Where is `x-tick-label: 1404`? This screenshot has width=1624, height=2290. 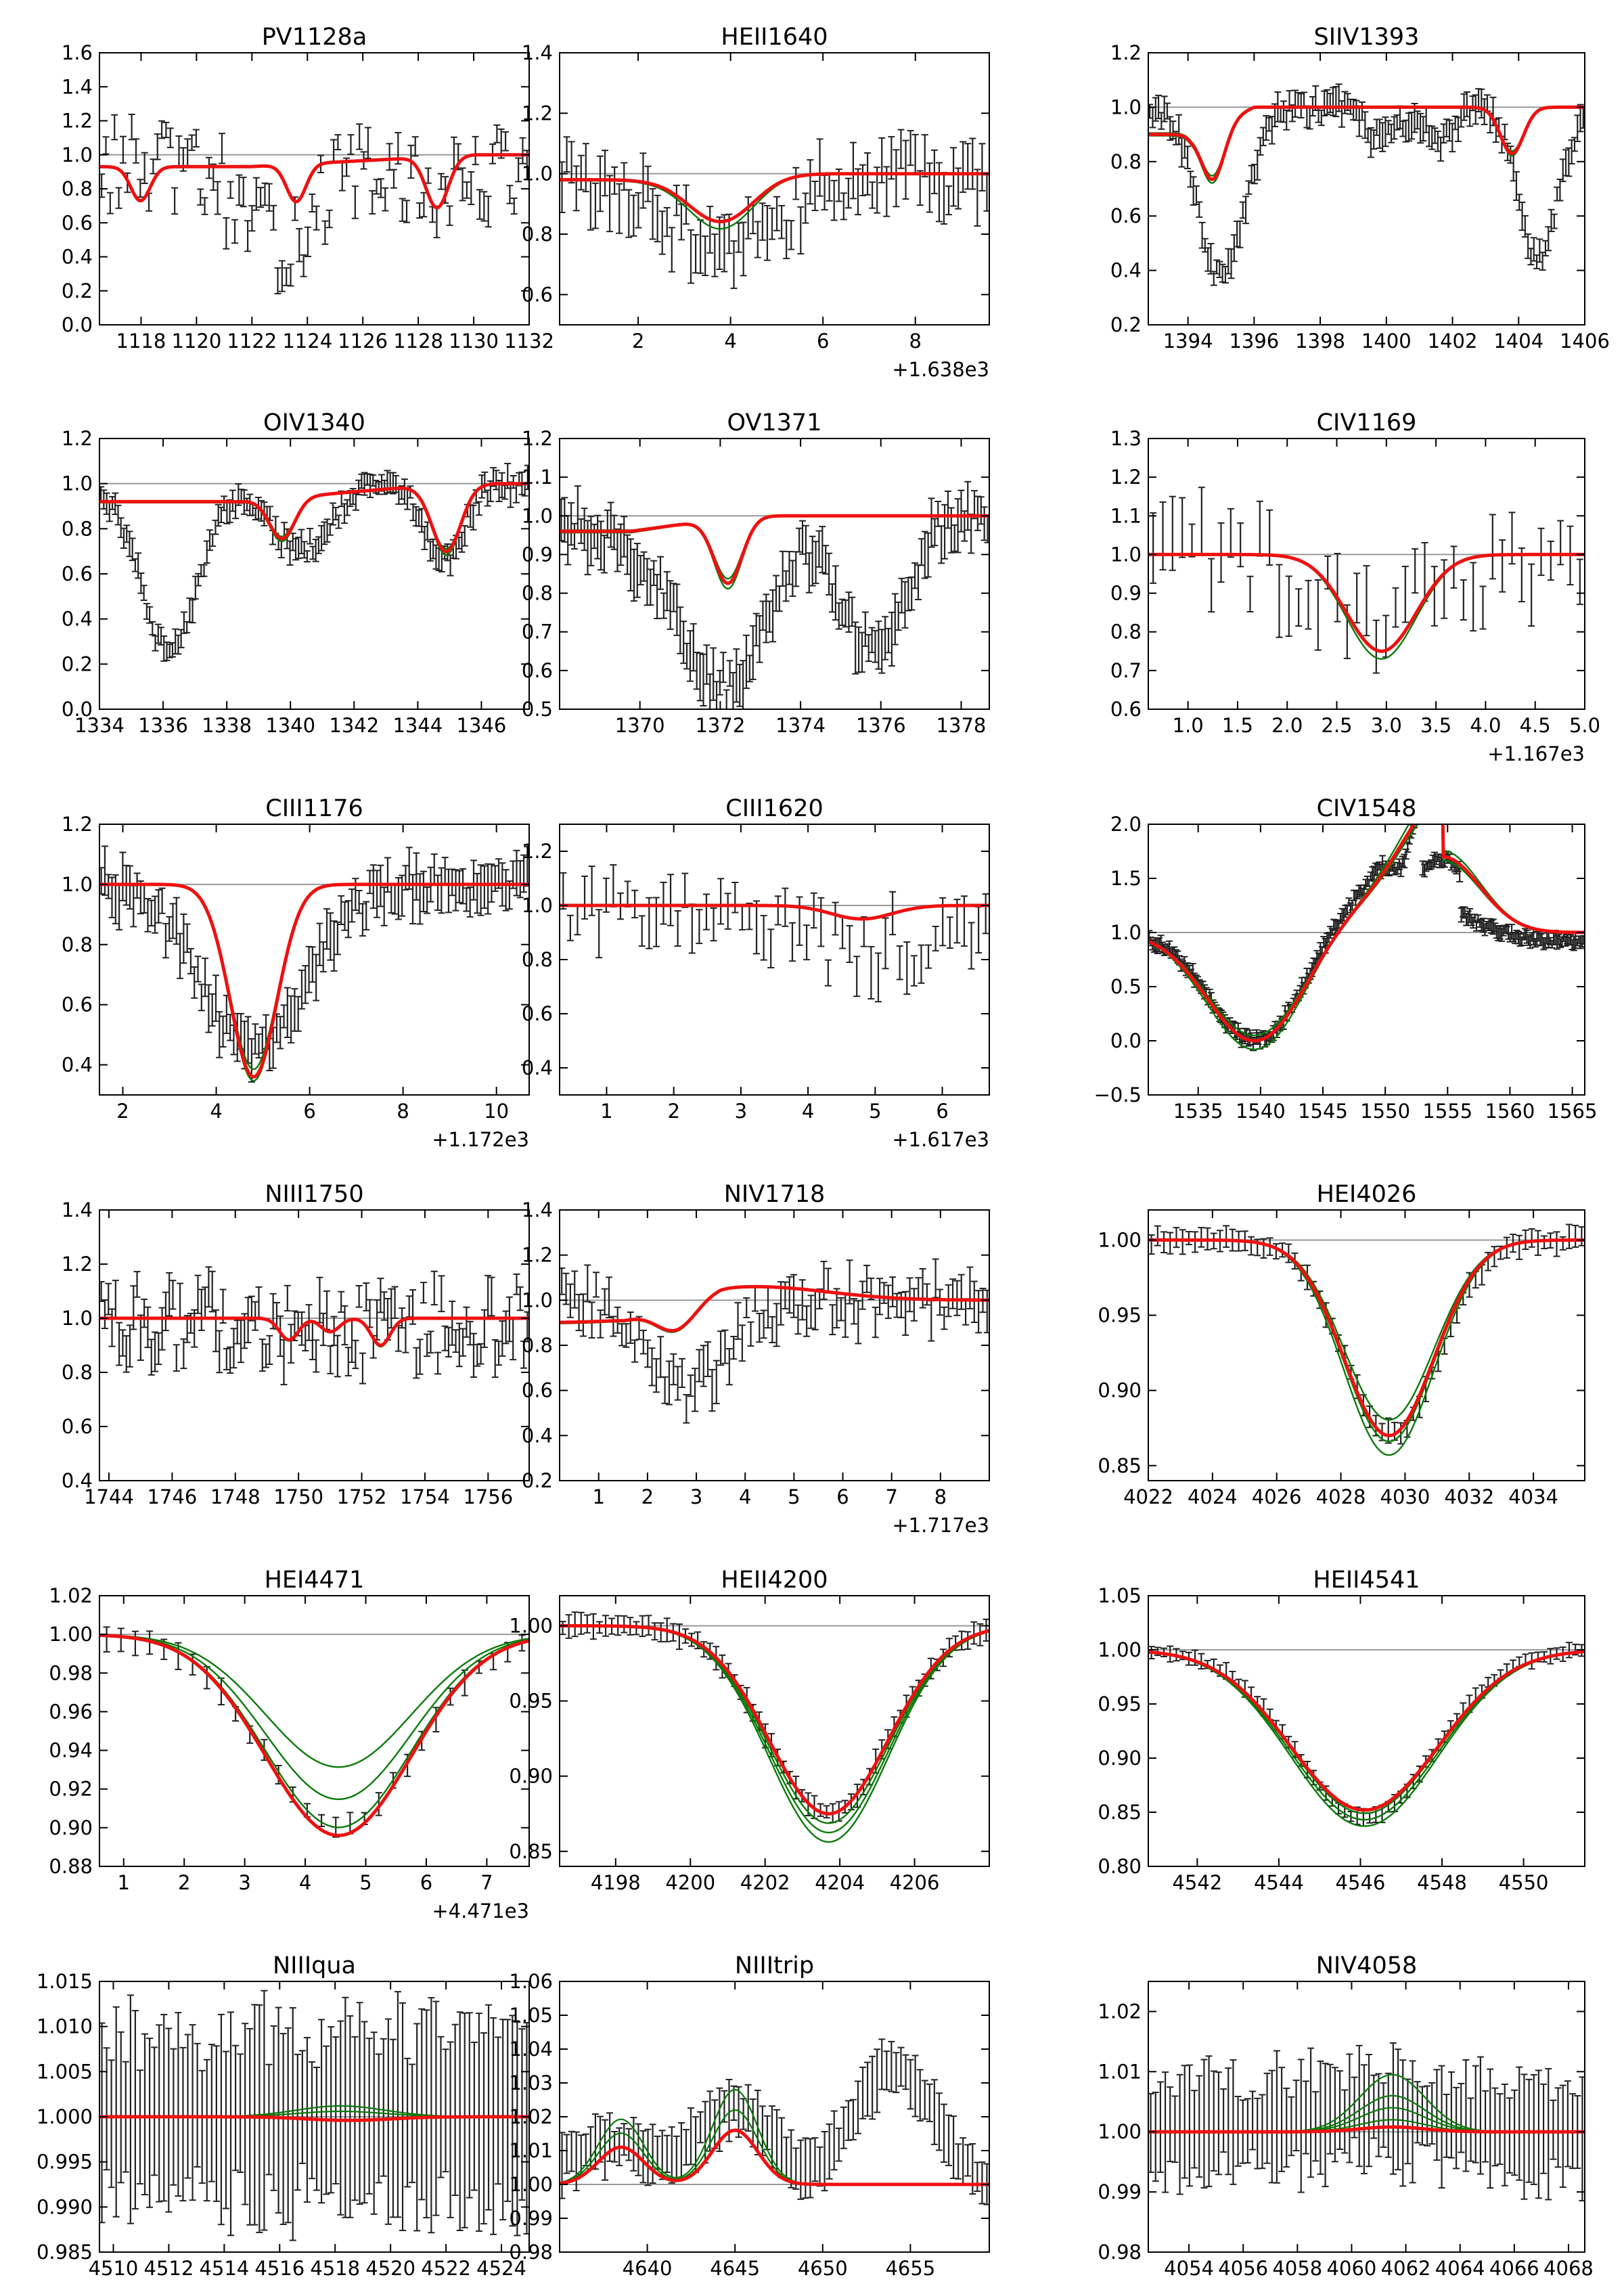 x-tick-label: 1404 is located at coordinates (1518, 341).